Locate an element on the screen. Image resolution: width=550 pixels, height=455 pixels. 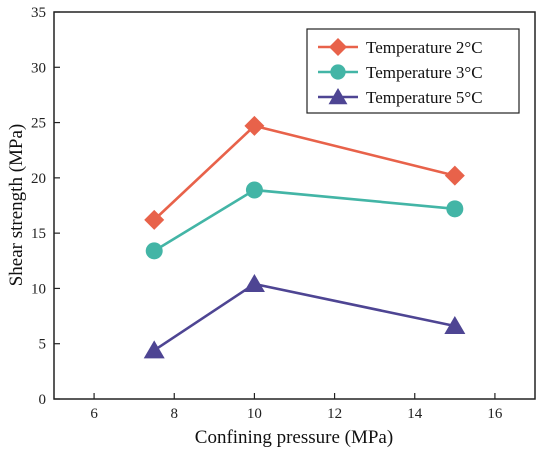
legend-label: Temperature 5°C is located at coordinates (424, 97).